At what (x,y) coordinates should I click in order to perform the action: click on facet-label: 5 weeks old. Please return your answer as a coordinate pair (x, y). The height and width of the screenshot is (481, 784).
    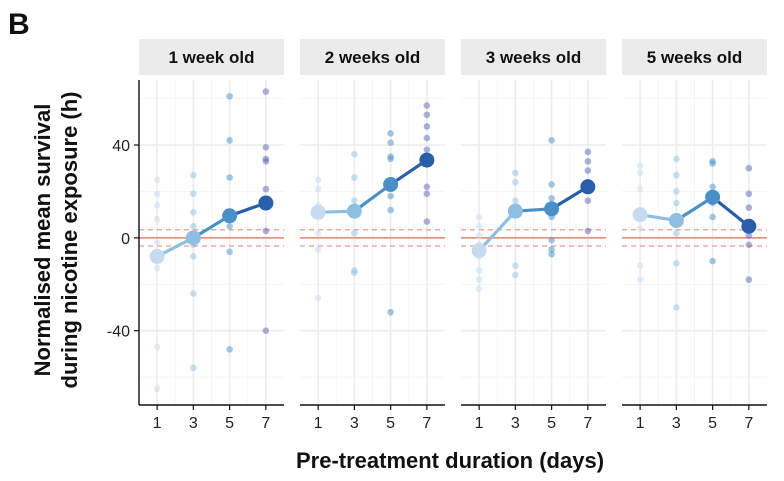
    Looking at the image, I should click on (694, 57).